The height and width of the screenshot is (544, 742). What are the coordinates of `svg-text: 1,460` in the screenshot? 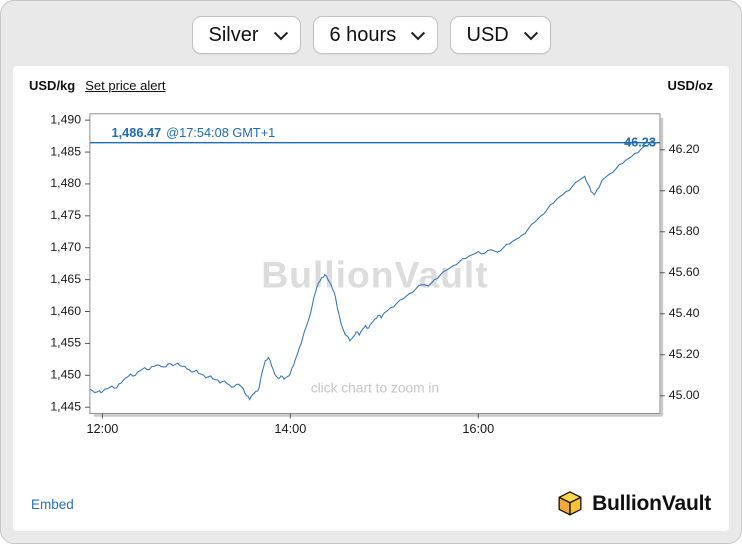 It's located at (65, 311).